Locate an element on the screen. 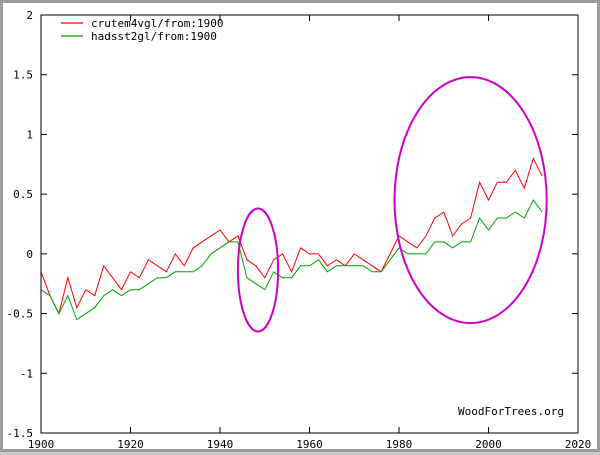  x-tick-label: 2020 is located at coordinates (578, 444).